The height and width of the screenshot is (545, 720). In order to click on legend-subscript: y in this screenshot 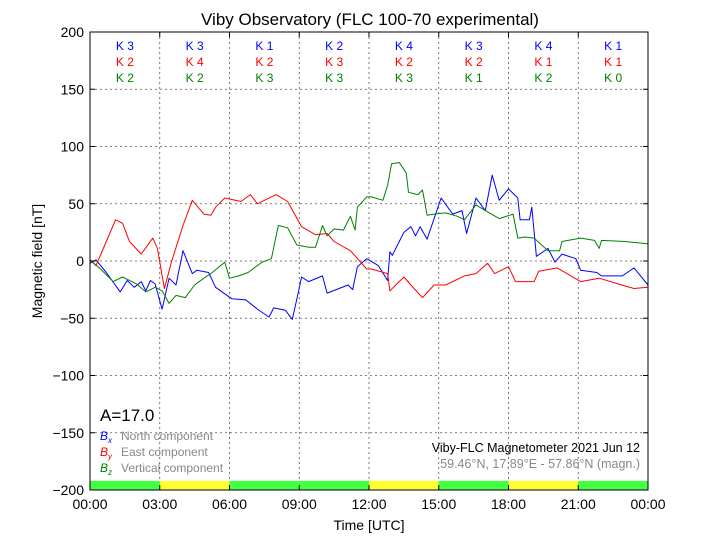, I will do `click(110, 456)`.